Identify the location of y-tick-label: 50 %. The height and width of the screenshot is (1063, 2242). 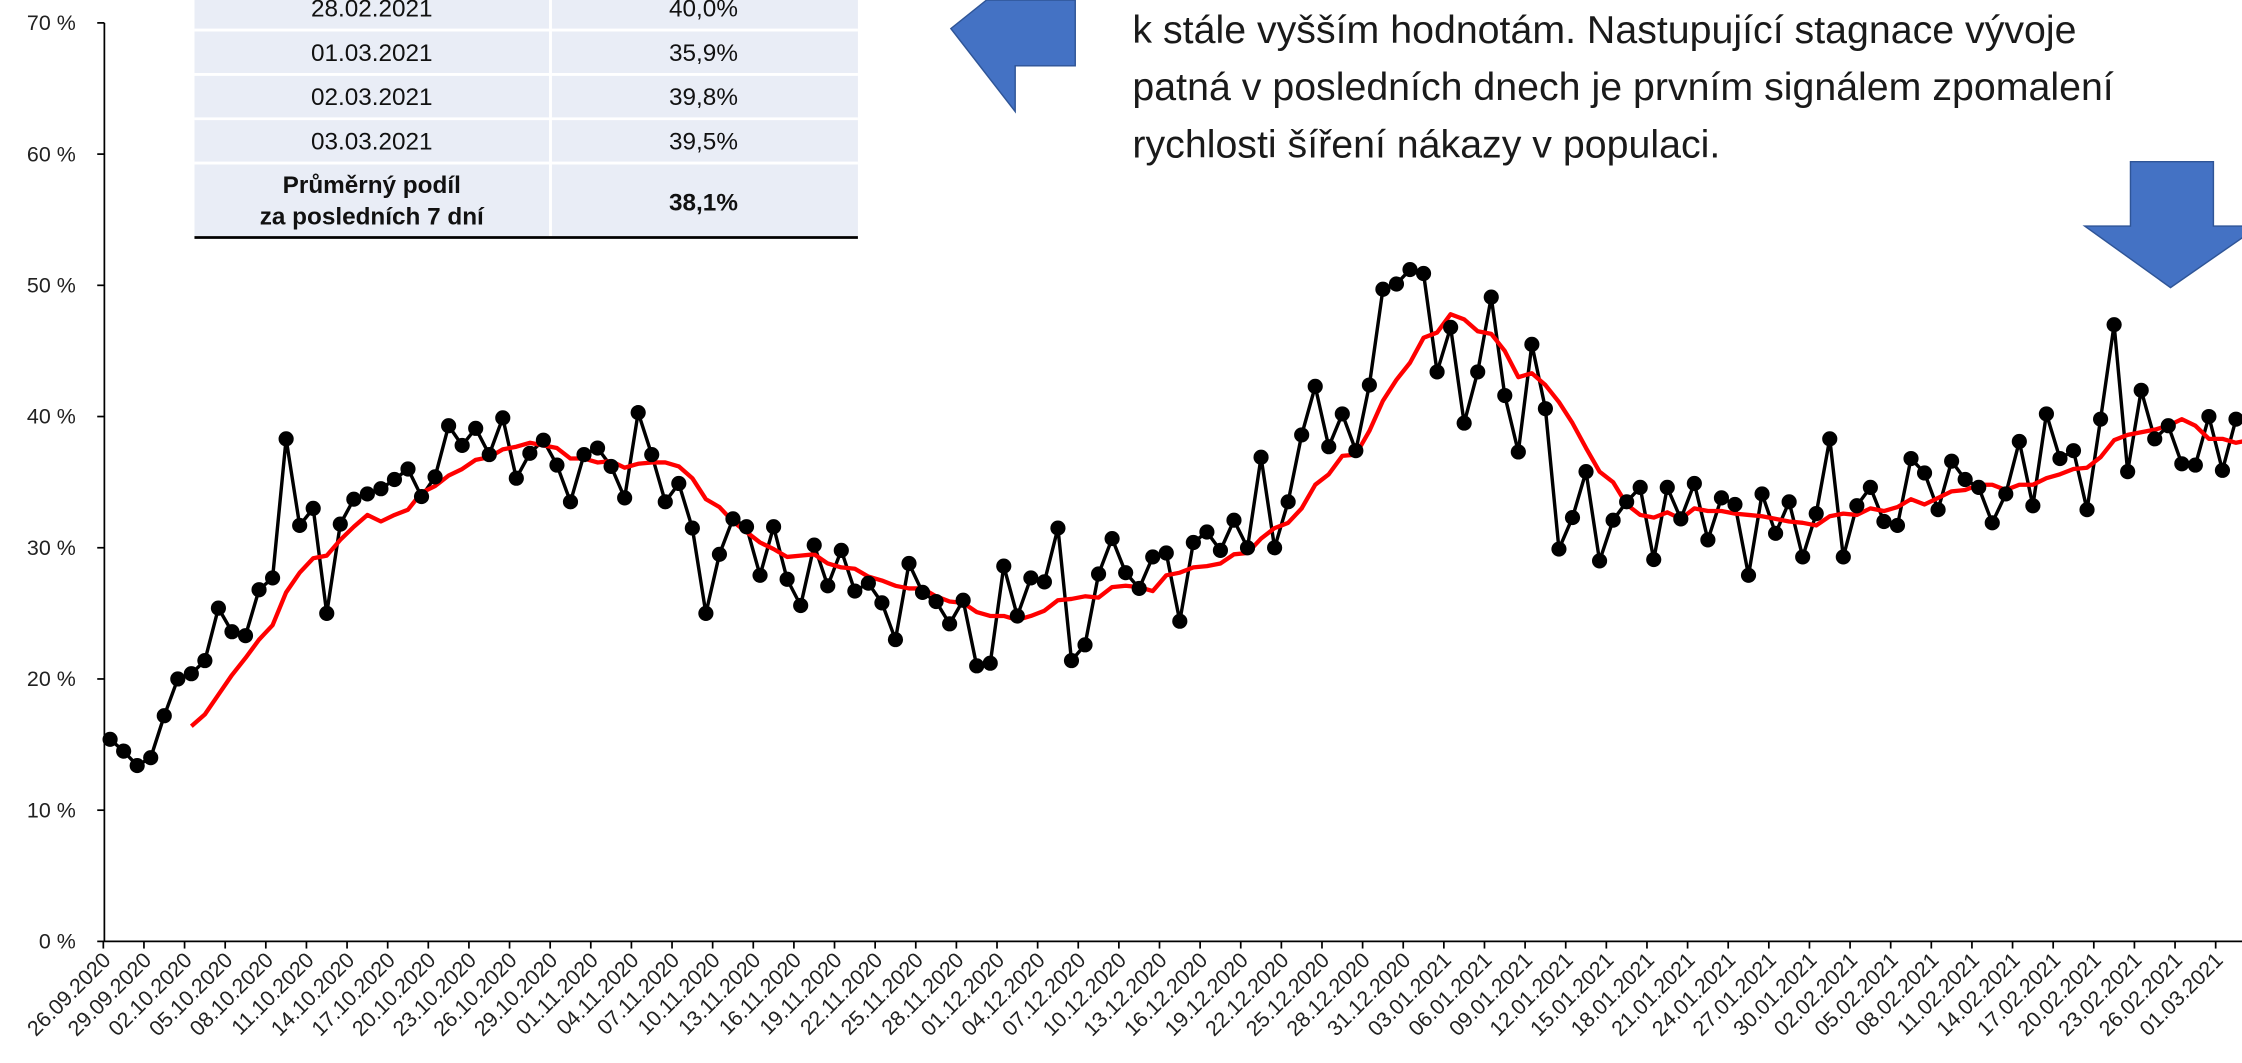
(51, 285).